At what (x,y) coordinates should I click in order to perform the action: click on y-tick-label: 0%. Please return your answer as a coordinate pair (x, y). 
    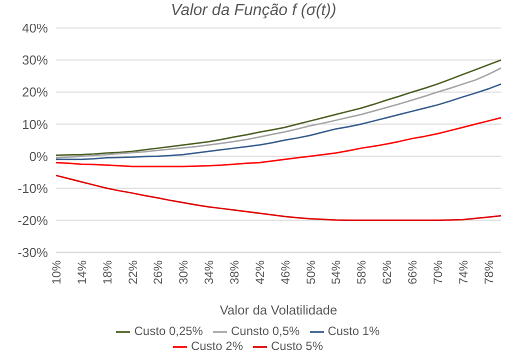
    Looking at the image, I should click on (38, 156).